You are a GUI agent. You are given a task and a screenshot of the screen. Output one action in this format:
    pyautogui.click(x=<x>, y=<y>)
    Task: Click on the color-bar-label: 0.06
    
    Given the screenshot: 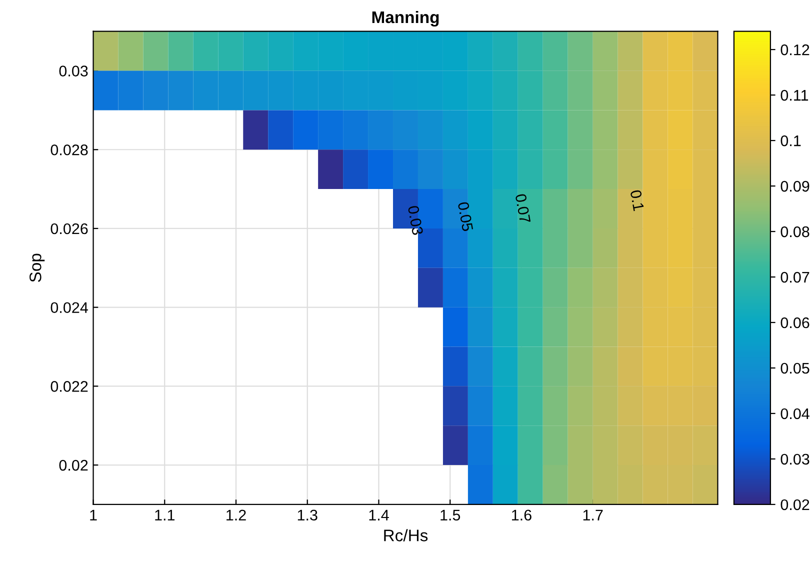 What is the action you would take?
    pyautogui.click(x=795, y=322)
    